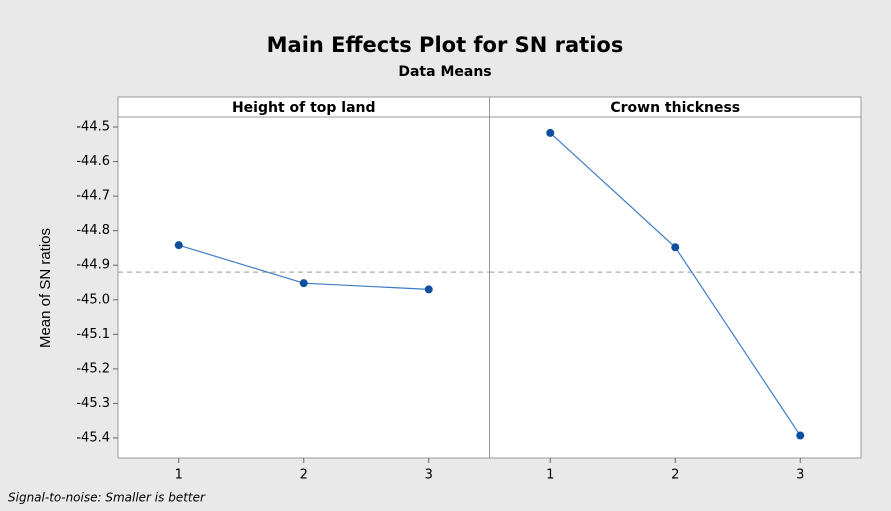 Image resolution: width=891 pixels, height=511 pixels. Describe the element at coordinates (93, 403) in the screenshot. I see `y-tick-label: -45.3` at that location.